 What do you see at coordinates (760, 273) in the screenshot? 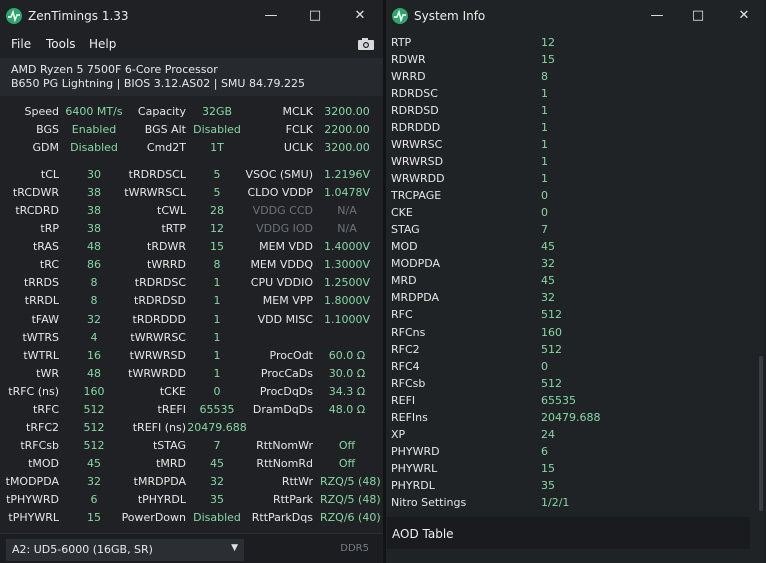
I see `scrollbar` at bounding box center [760, 273].